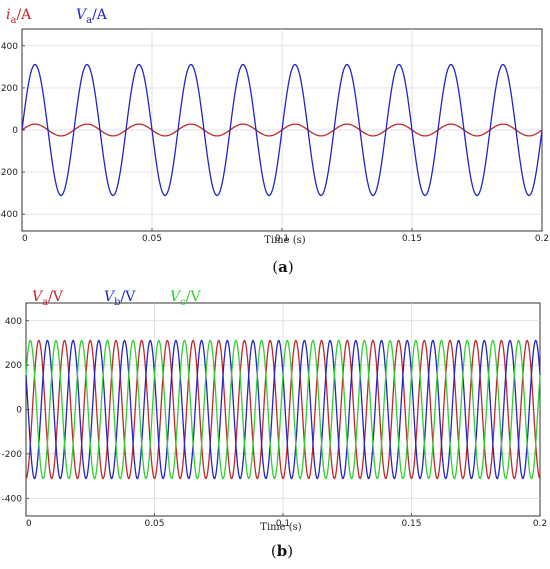 This screenshot has height=569, width=550. What do you see at coordinates (185, 298) in the screenshot?
I see `legend-entry: Vc/V` at bounding box center [185, 298].